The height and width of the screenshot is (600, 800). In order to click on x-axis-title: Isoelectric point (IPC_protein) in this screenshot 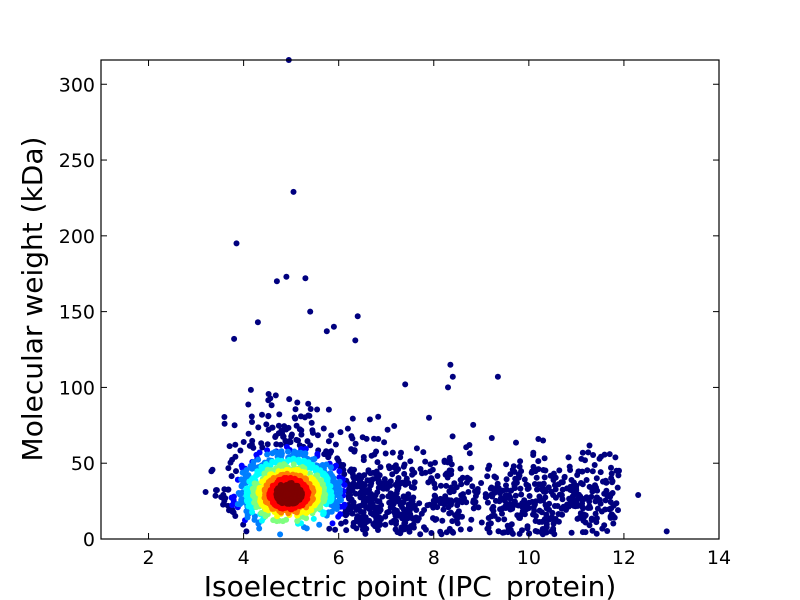, I will do `click(410, 585)`.